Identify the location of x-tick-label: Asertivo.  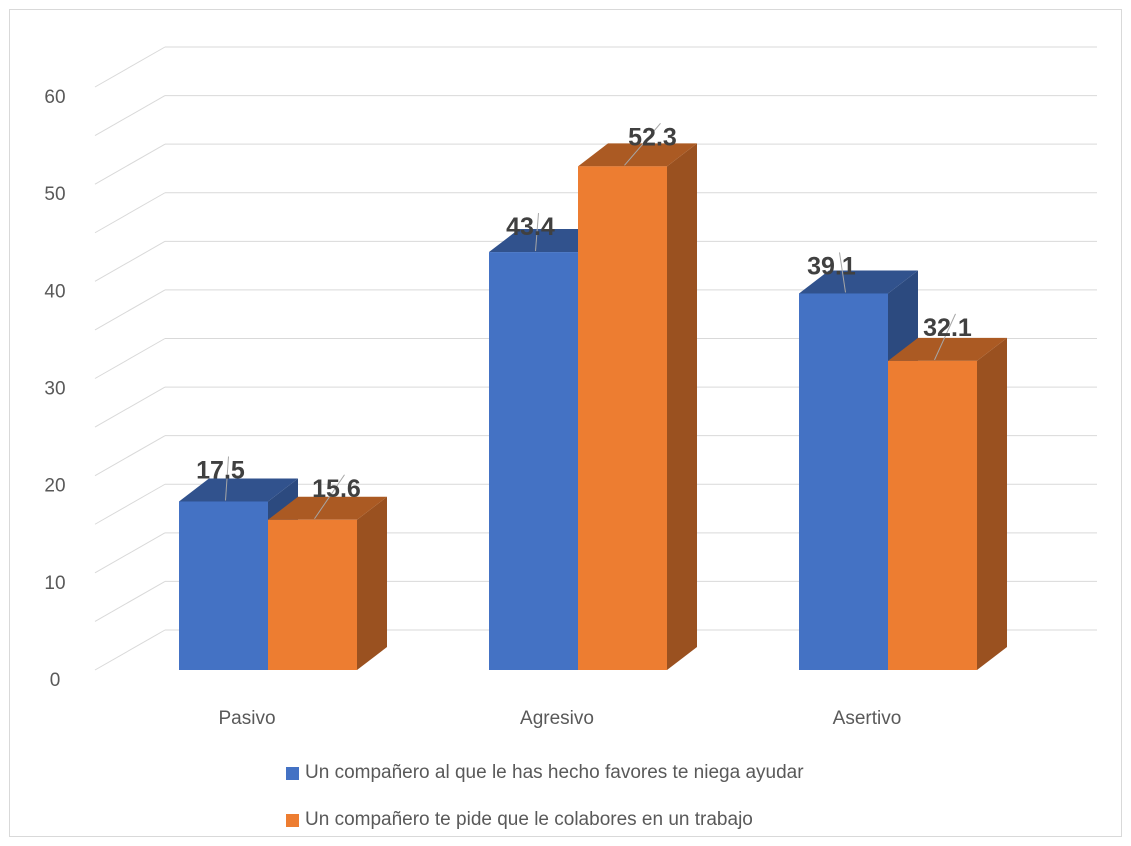
(867, 718).